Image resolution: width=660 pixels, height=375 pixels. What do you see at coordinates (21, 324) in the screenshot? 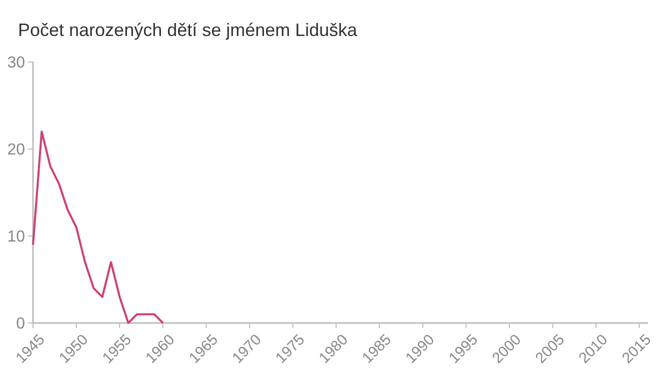
I see `y-tick-label: 0` at bounding box center [21, 324].